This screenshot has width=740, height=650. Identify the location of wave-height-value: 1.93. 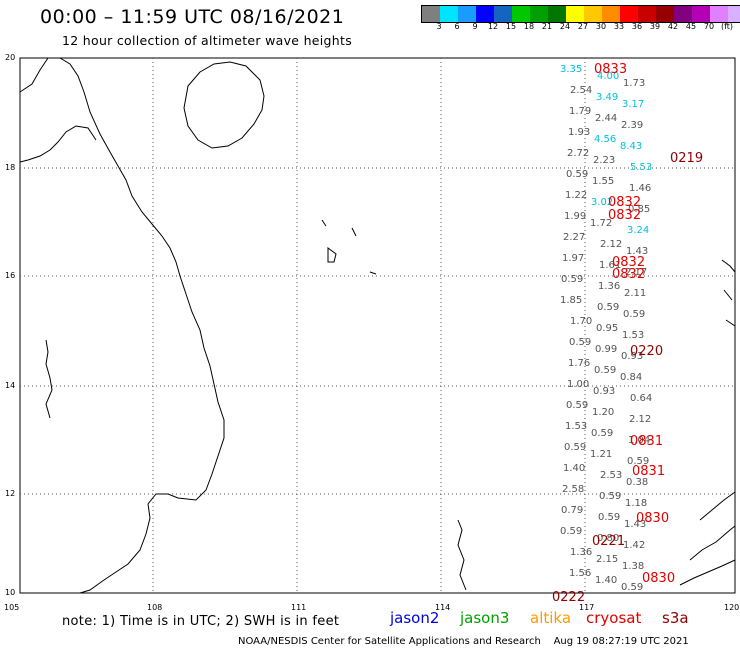
(579, 132).